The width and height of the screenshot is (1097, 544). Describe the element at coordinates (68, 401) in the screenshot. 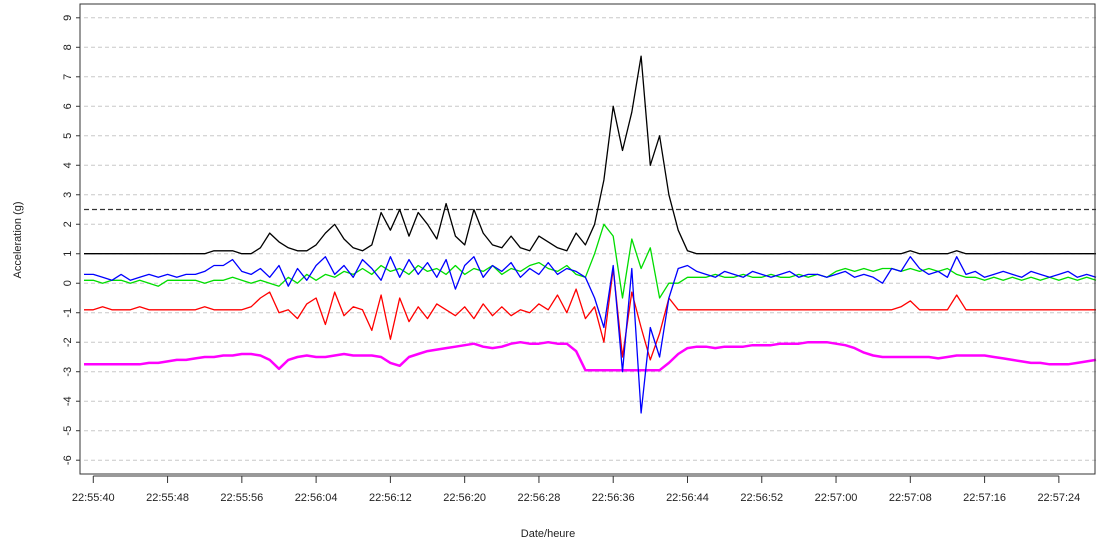

I see `y-tick-label: -4` at that location.